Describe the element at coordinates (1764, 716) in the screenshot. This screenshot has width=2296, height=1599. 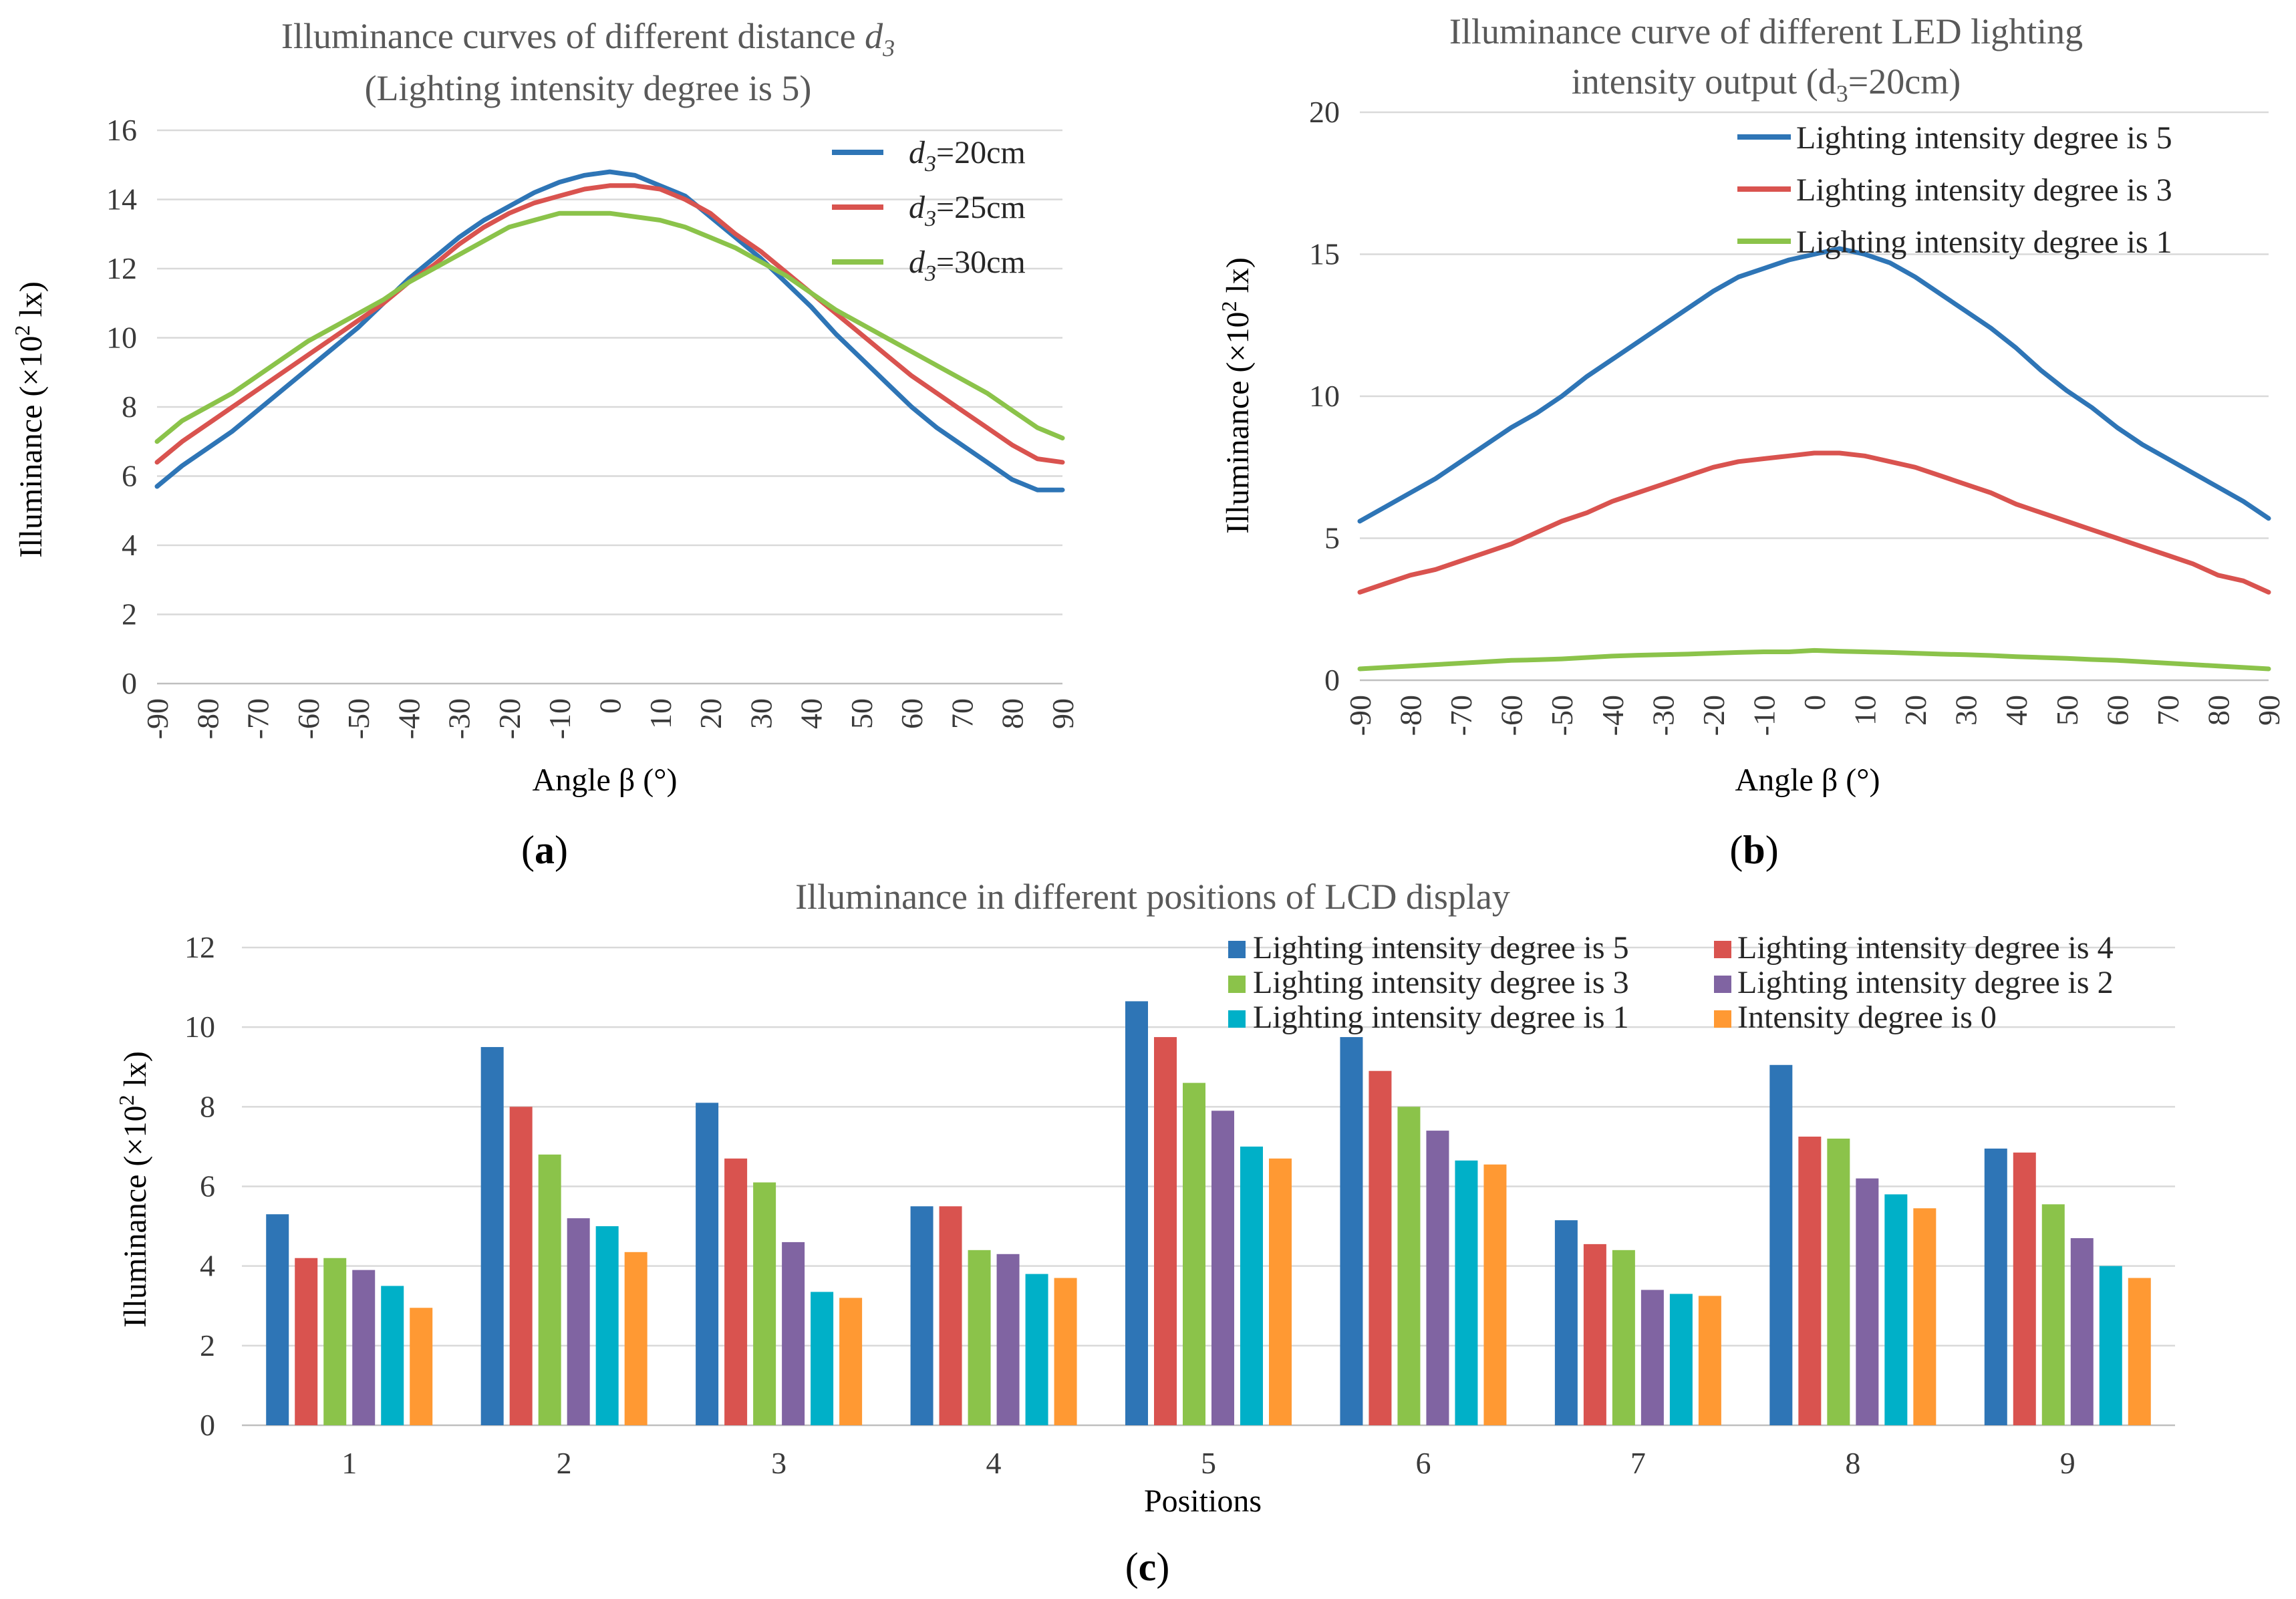
I see `b-x-tick-label: -10` at that location.